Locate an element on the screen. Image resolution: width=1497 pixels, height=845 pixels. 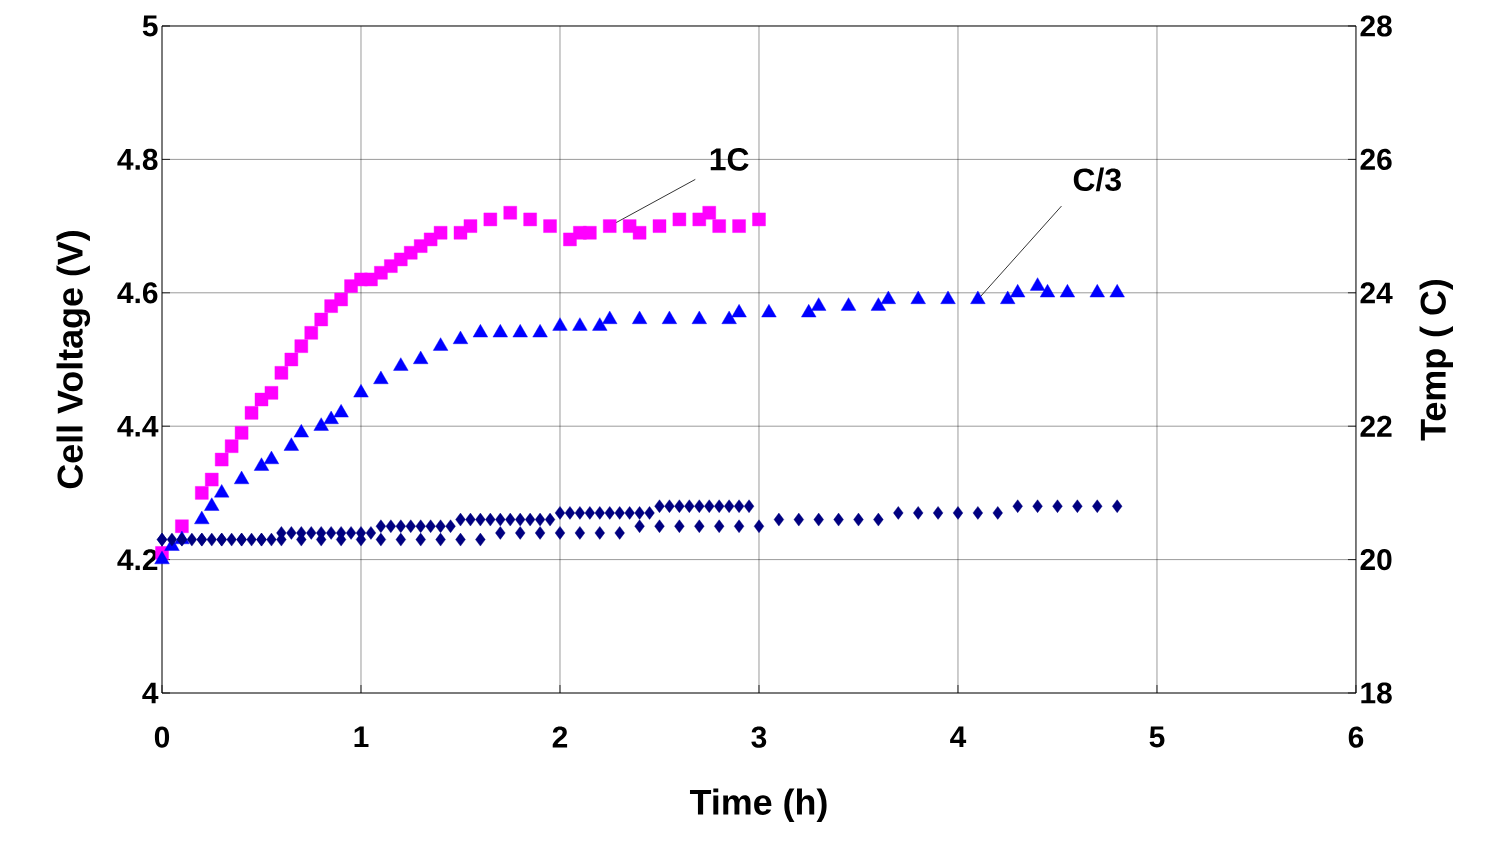
x-tick-label: 3 is located at coordinates (759, 737).